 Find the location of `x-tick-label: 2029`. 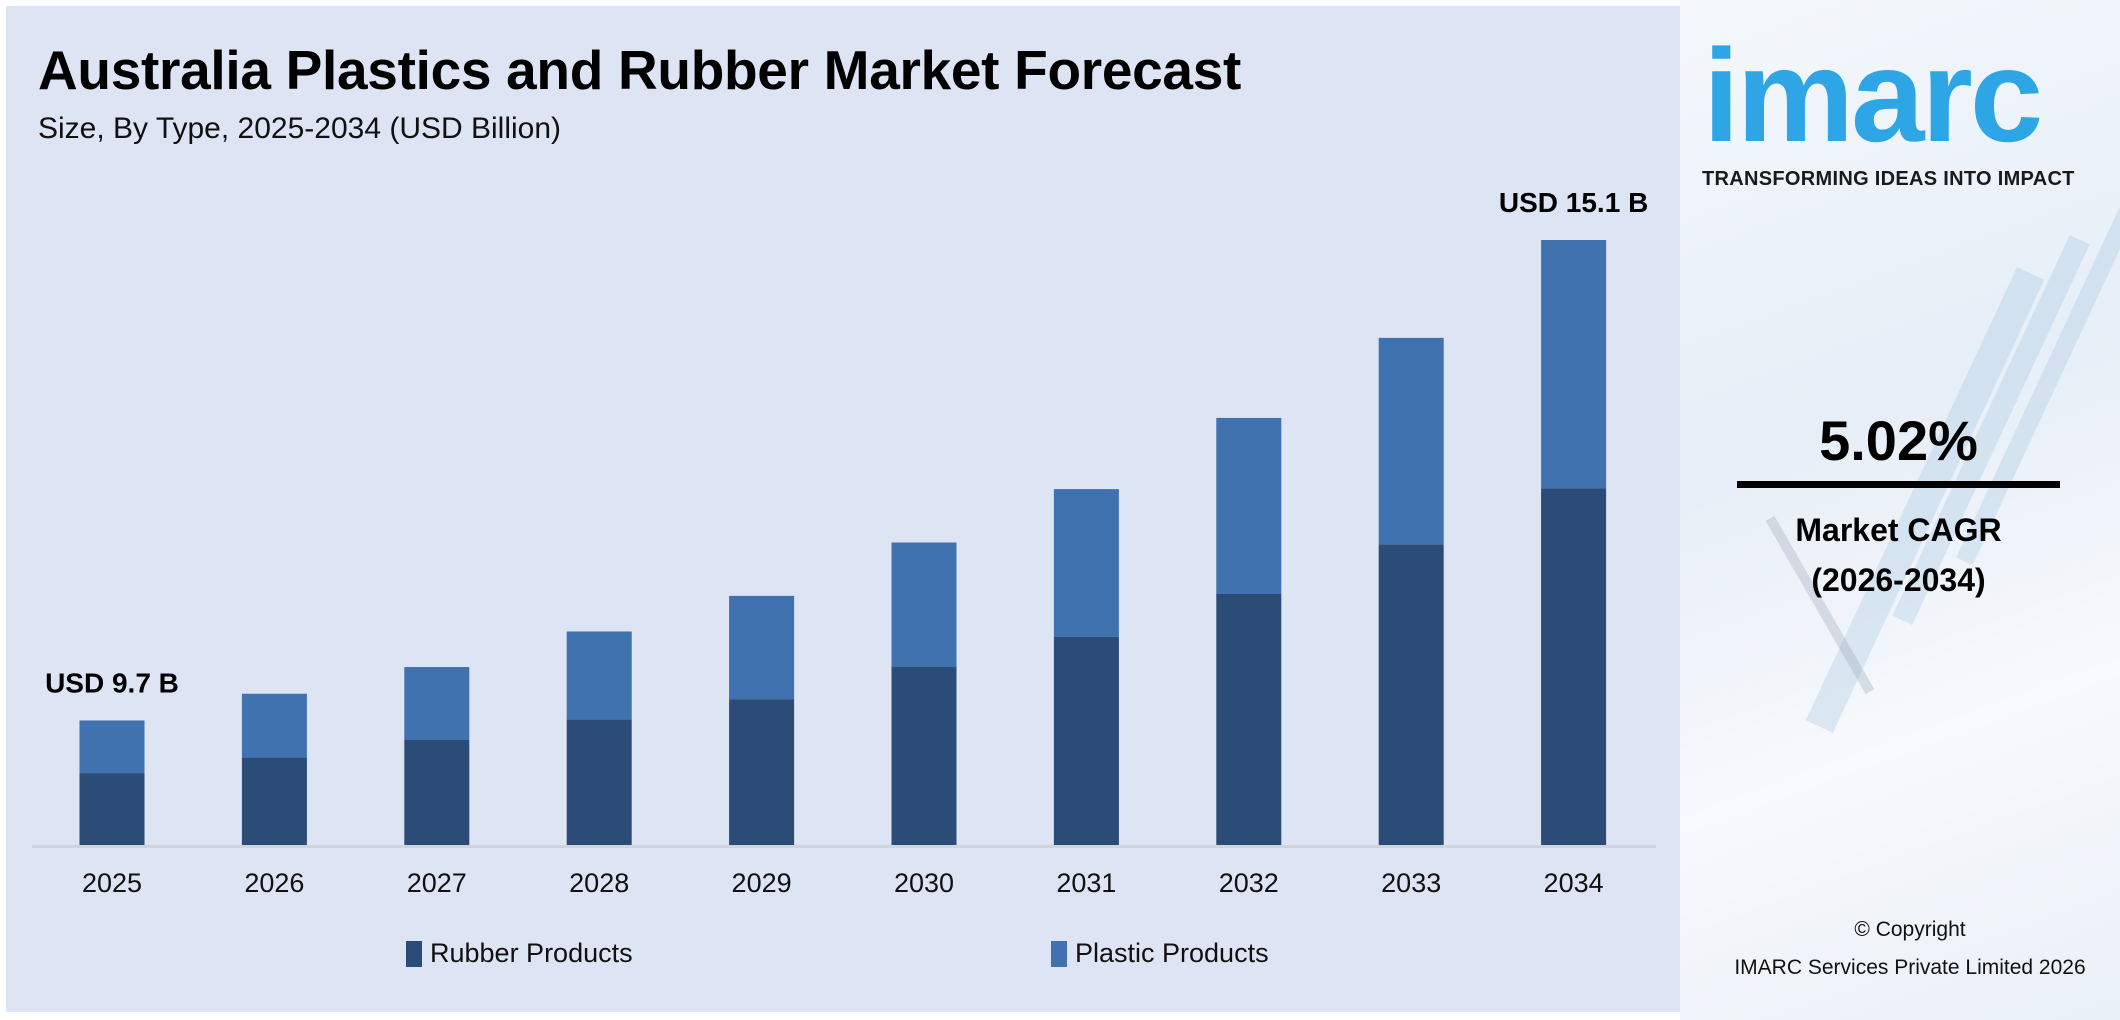

x-tick-label: 2029 is located at coordinates (762, 883).